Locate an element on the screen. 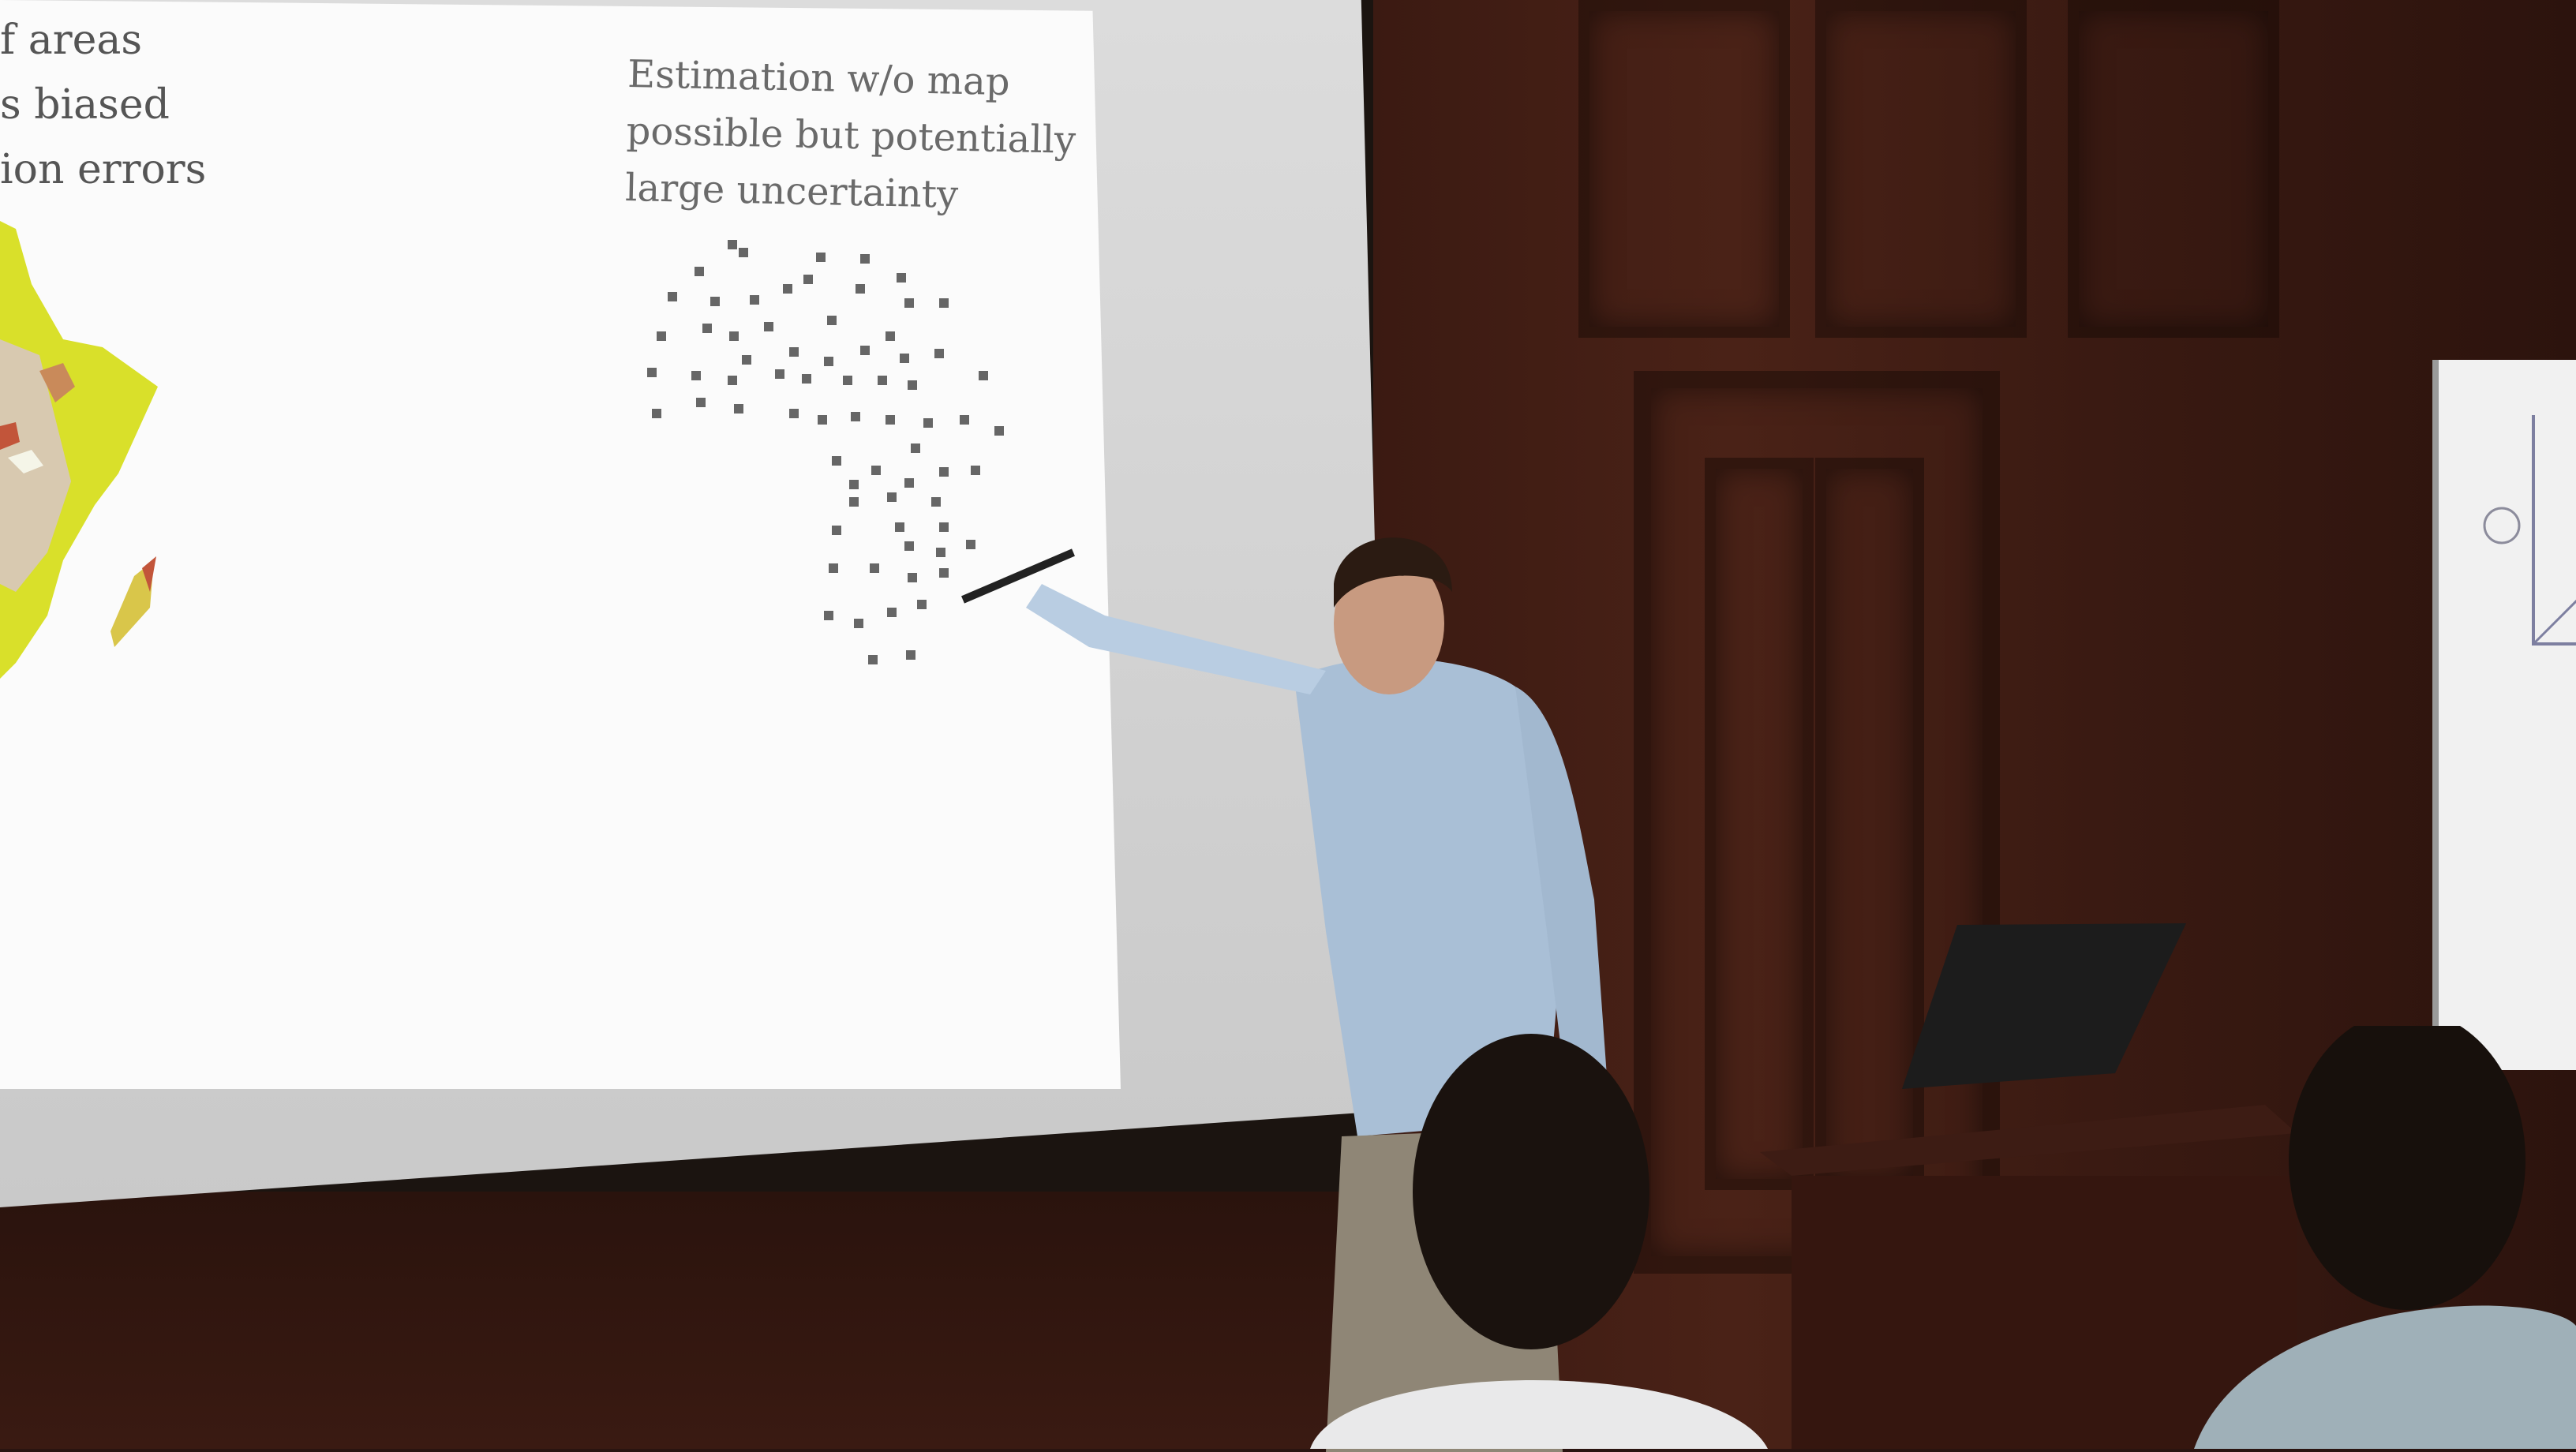 This screenshot has height=1452, width=2576. lower-wood-wall is located at coordinates (686, 1320).